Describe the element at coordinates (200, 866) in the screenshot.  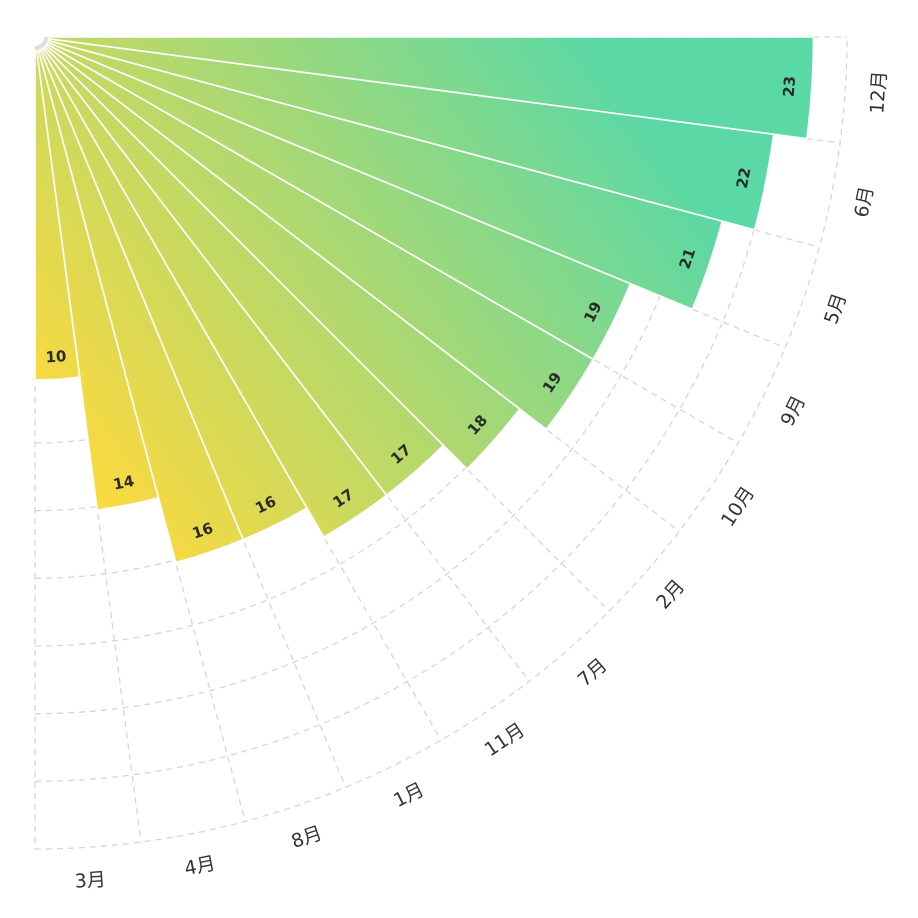
I see `category-label: 4月` at that location.